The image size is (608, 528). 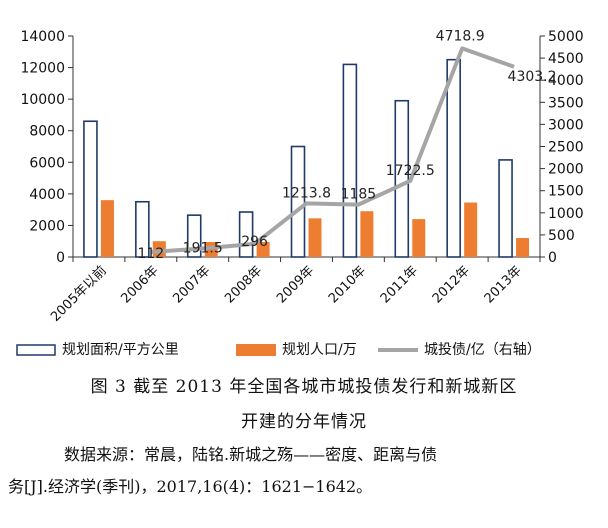 I want to click on x-tick-label: 2005年以前, so click(x=78, y=294).